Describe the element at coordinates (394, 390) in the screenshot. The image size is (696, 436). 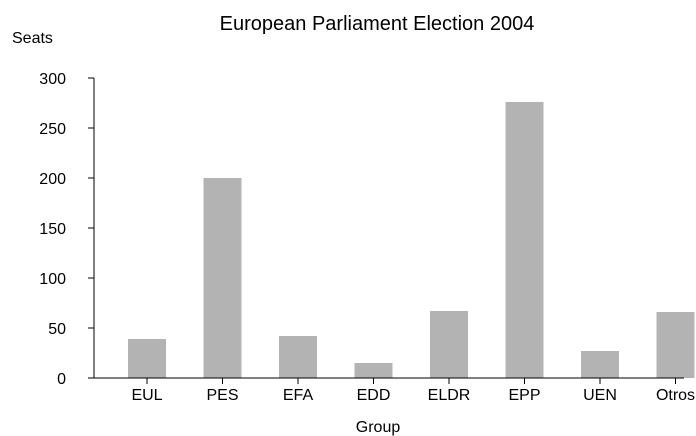
I see `x-axis: EUL PES EFA EDD ELDR EPP UEN Otros` at that location.